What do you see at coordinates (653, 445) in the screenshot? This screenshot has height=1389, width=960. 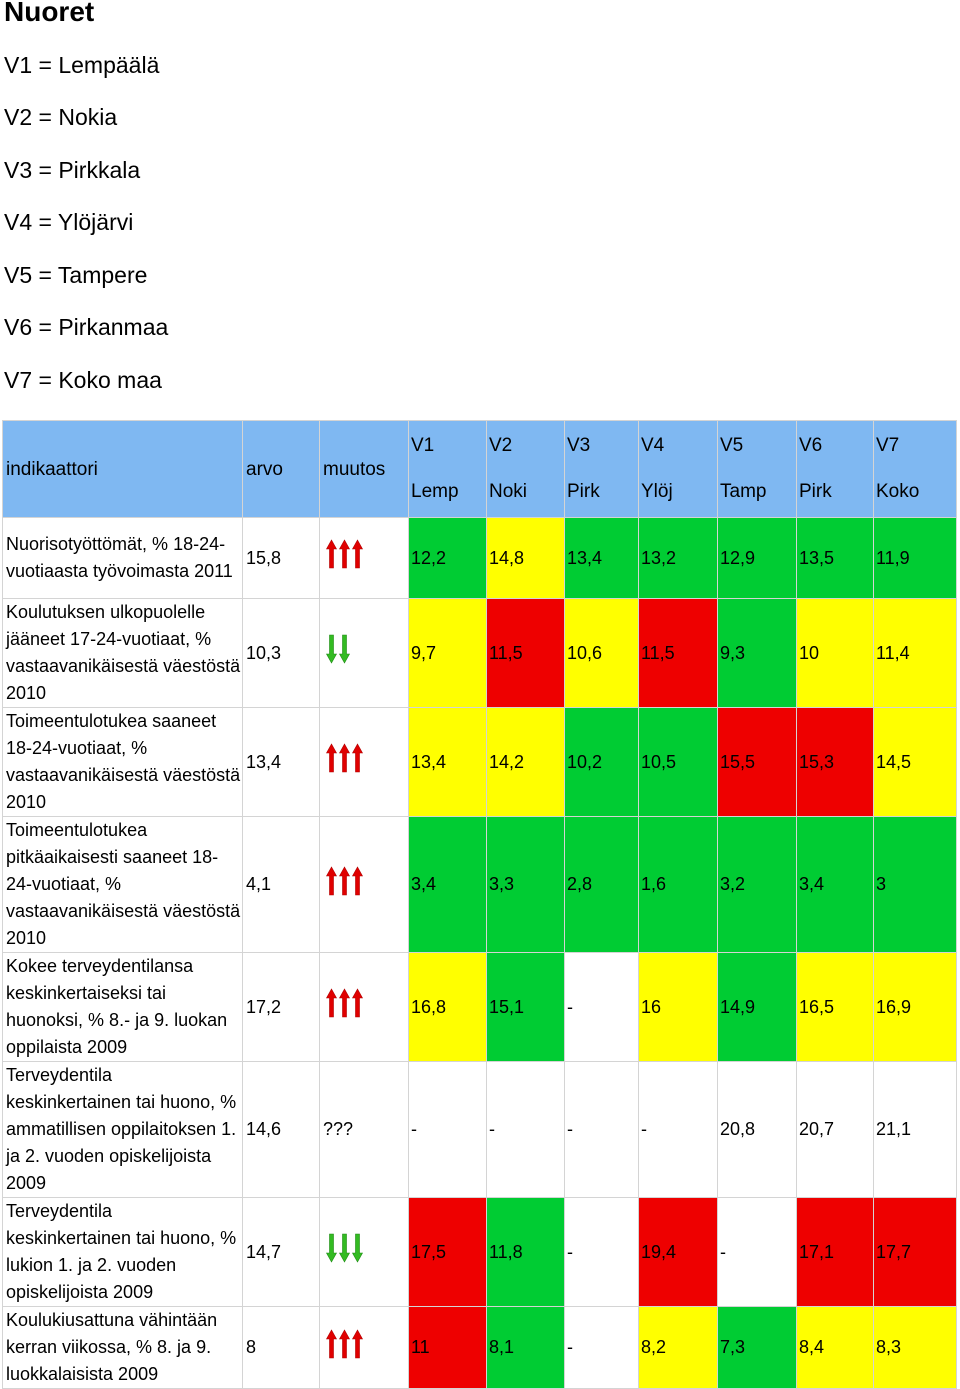 I see `header-code: V4` at bounding box center [653, 445].